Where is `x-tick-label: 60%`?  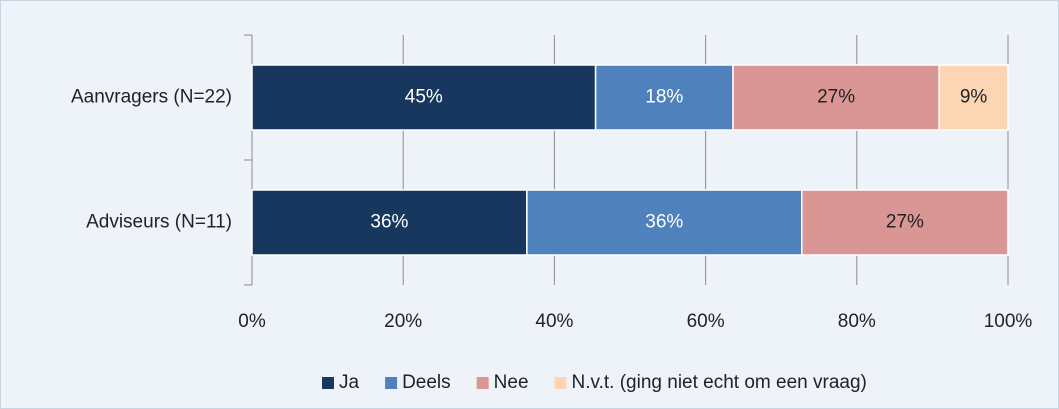
x-tick-label: 60% is located at coordinates (706, 321).